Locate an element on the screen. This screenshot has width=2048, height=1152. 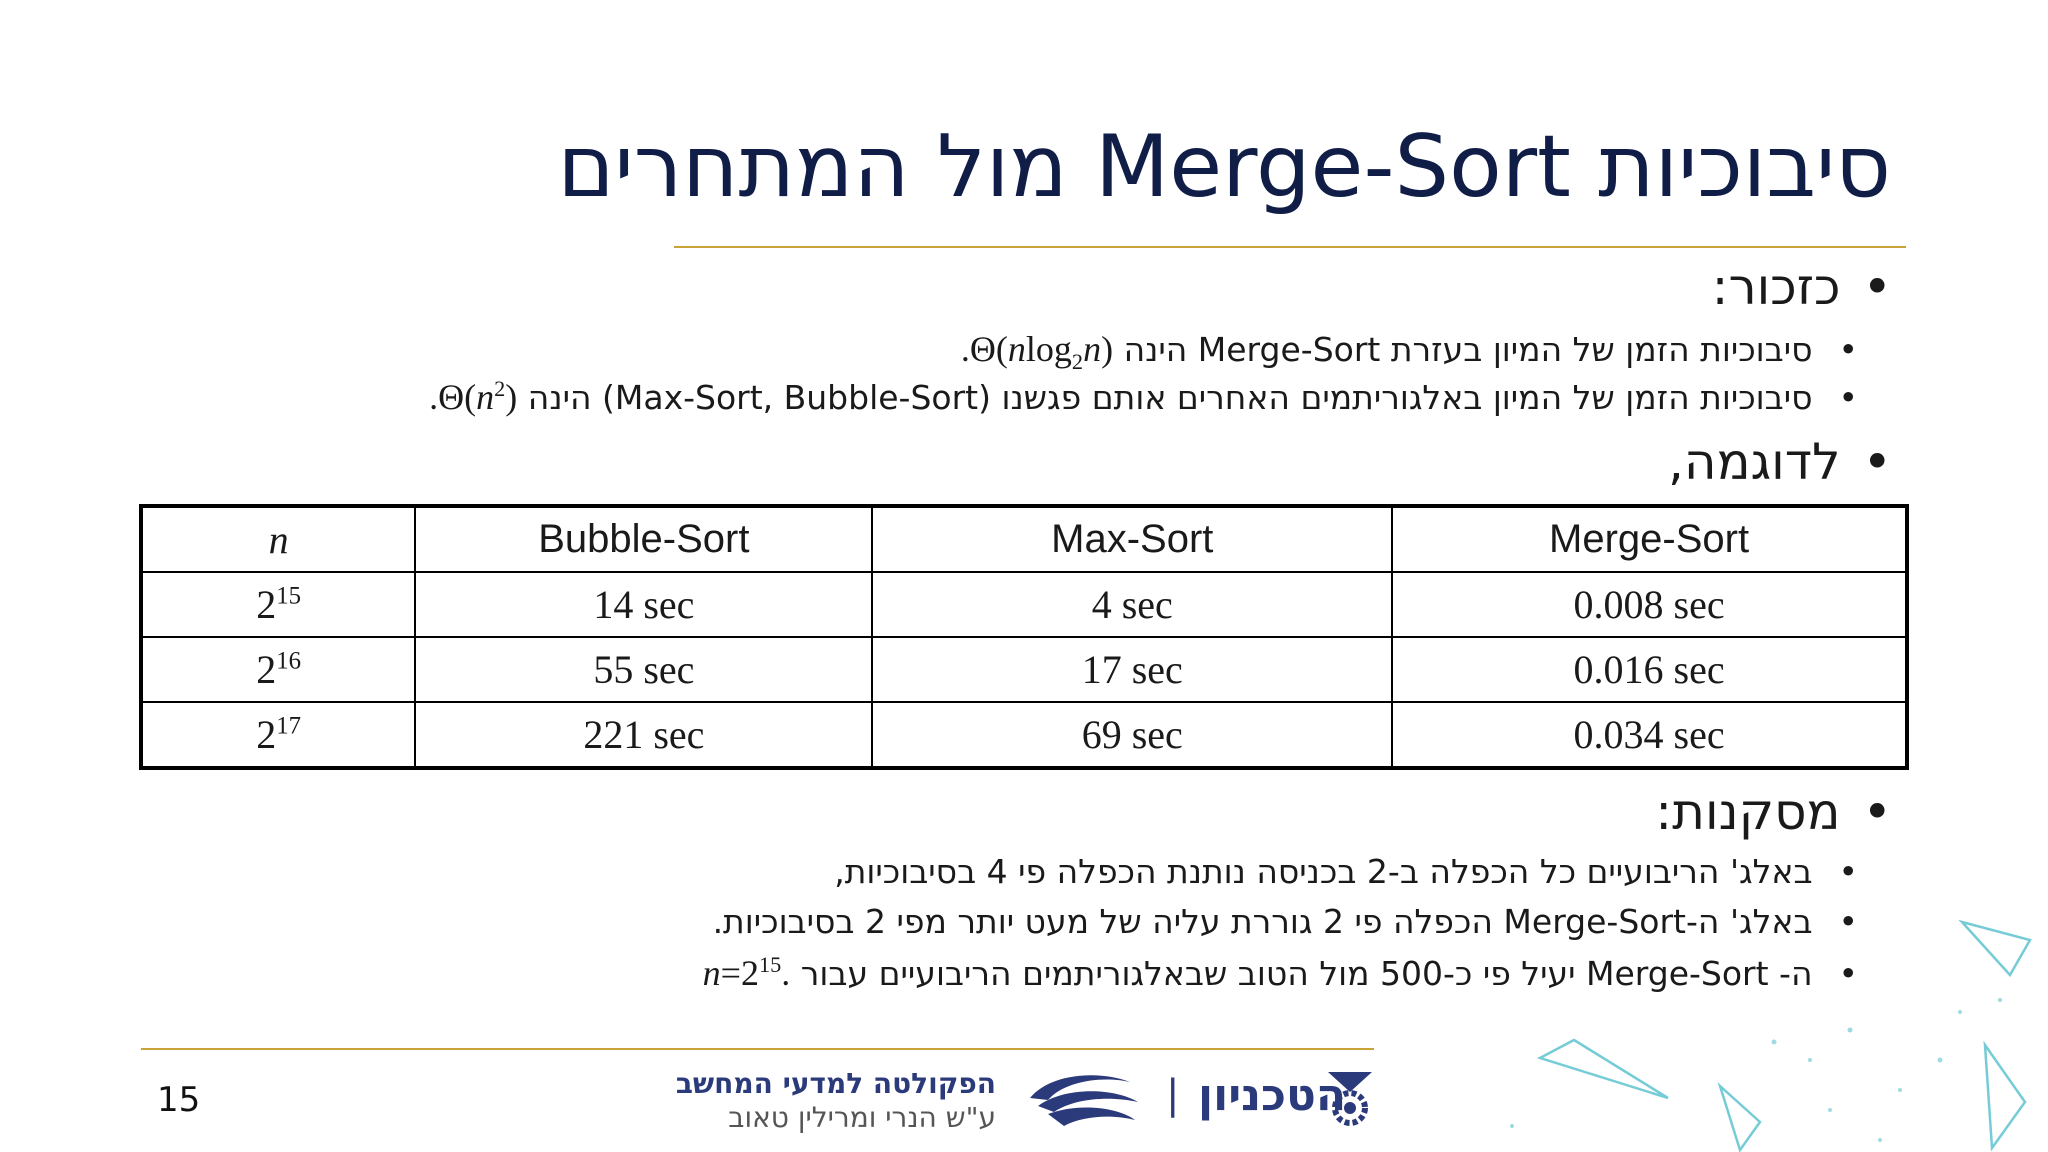
technion-name: הטכניון is located at coordinates (1272, 1095).